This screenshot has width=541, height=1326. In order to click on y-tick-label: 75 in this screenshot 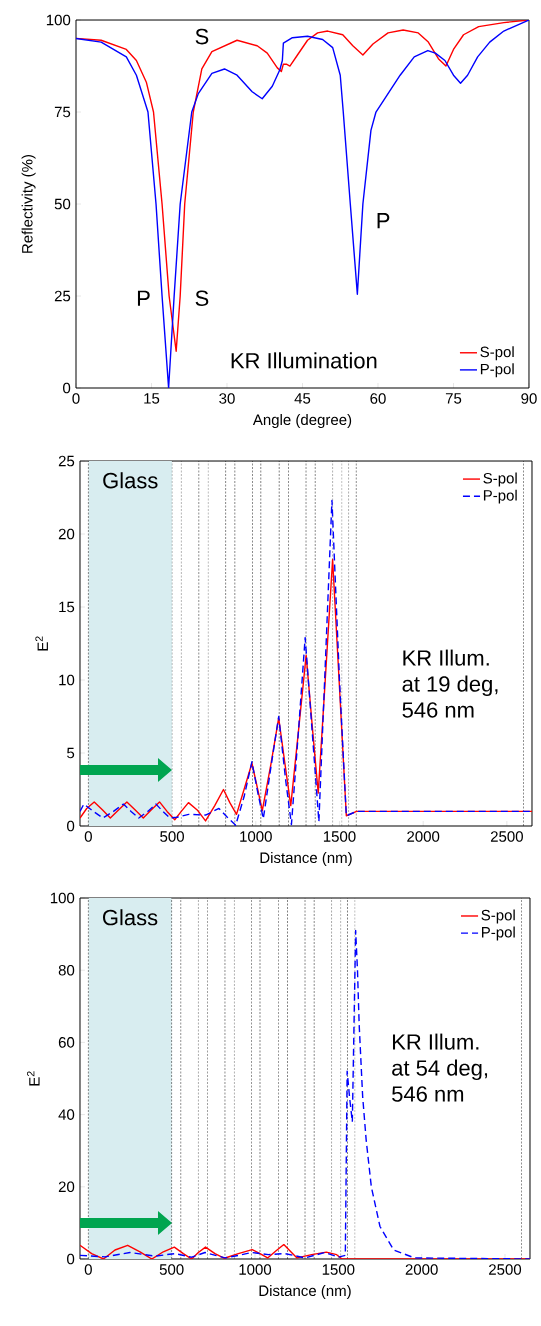, I will do `click(62, 112)`.